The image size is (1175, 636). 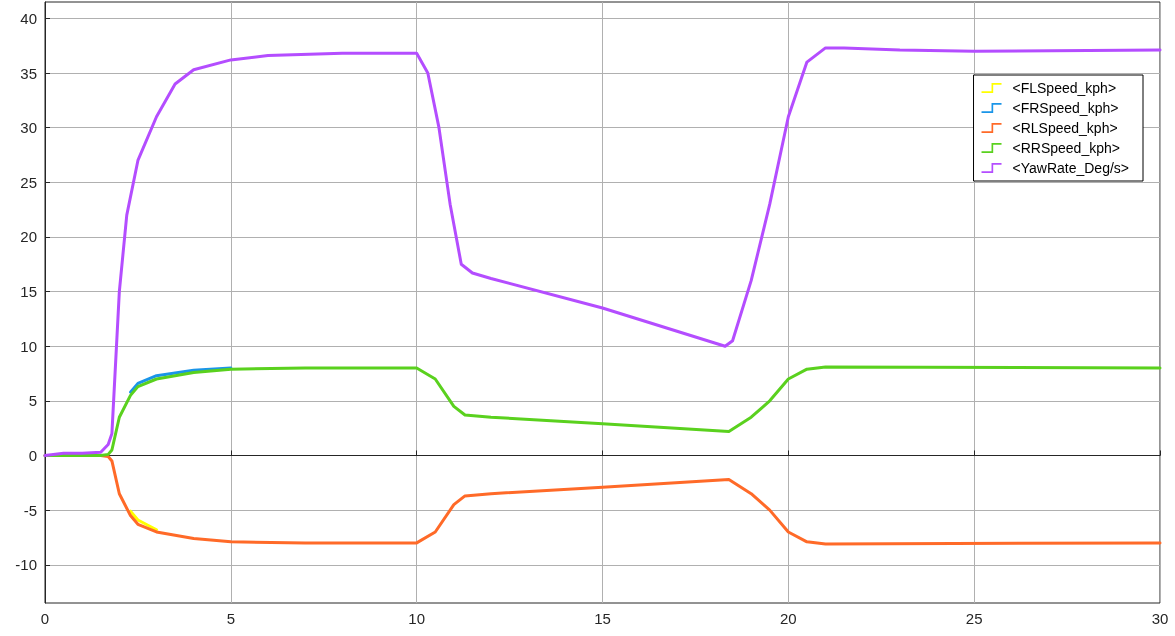 What do you see at coordinates (602, 618) in the screenshot?
I see `x-tick-label: 15` at bounding box center [602, 618].